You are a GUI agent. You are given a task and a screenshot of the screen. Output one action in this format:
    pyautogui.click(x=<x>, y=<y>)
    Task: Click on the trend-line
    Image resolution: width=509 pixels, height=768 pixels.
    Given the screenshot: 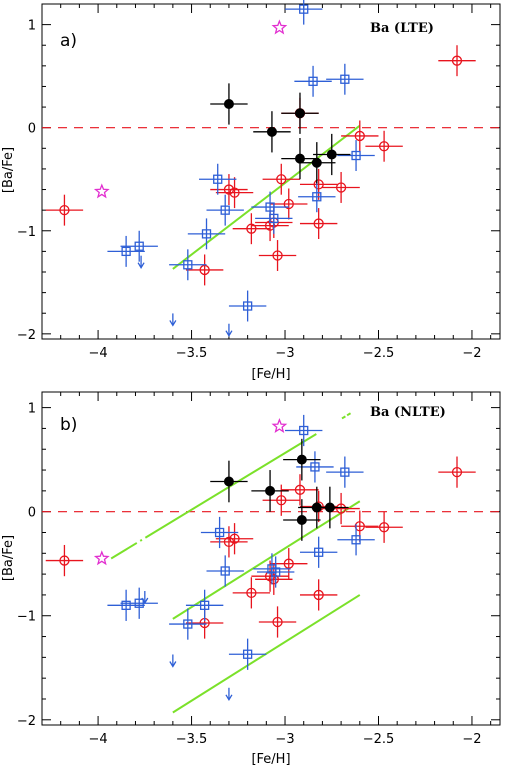 What is the action you would take?
    pyautogui.click(x=235, y=483)
    